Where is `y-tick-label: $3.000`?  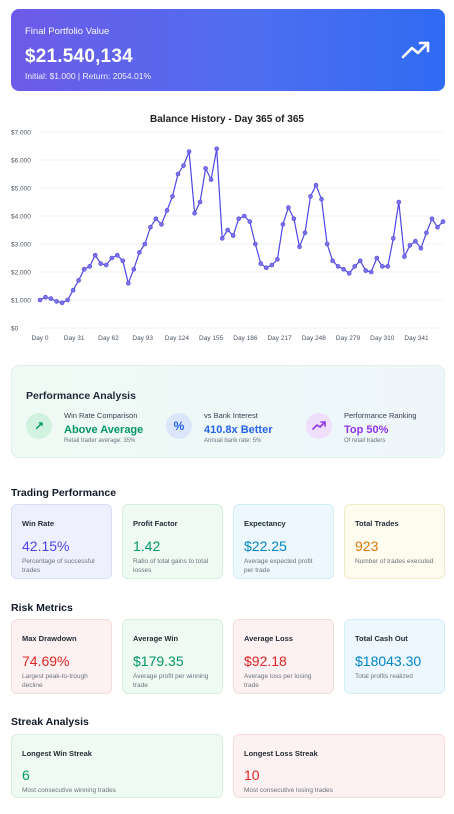 y-tick-label: $3.000 is located at coordinates (21, 245).